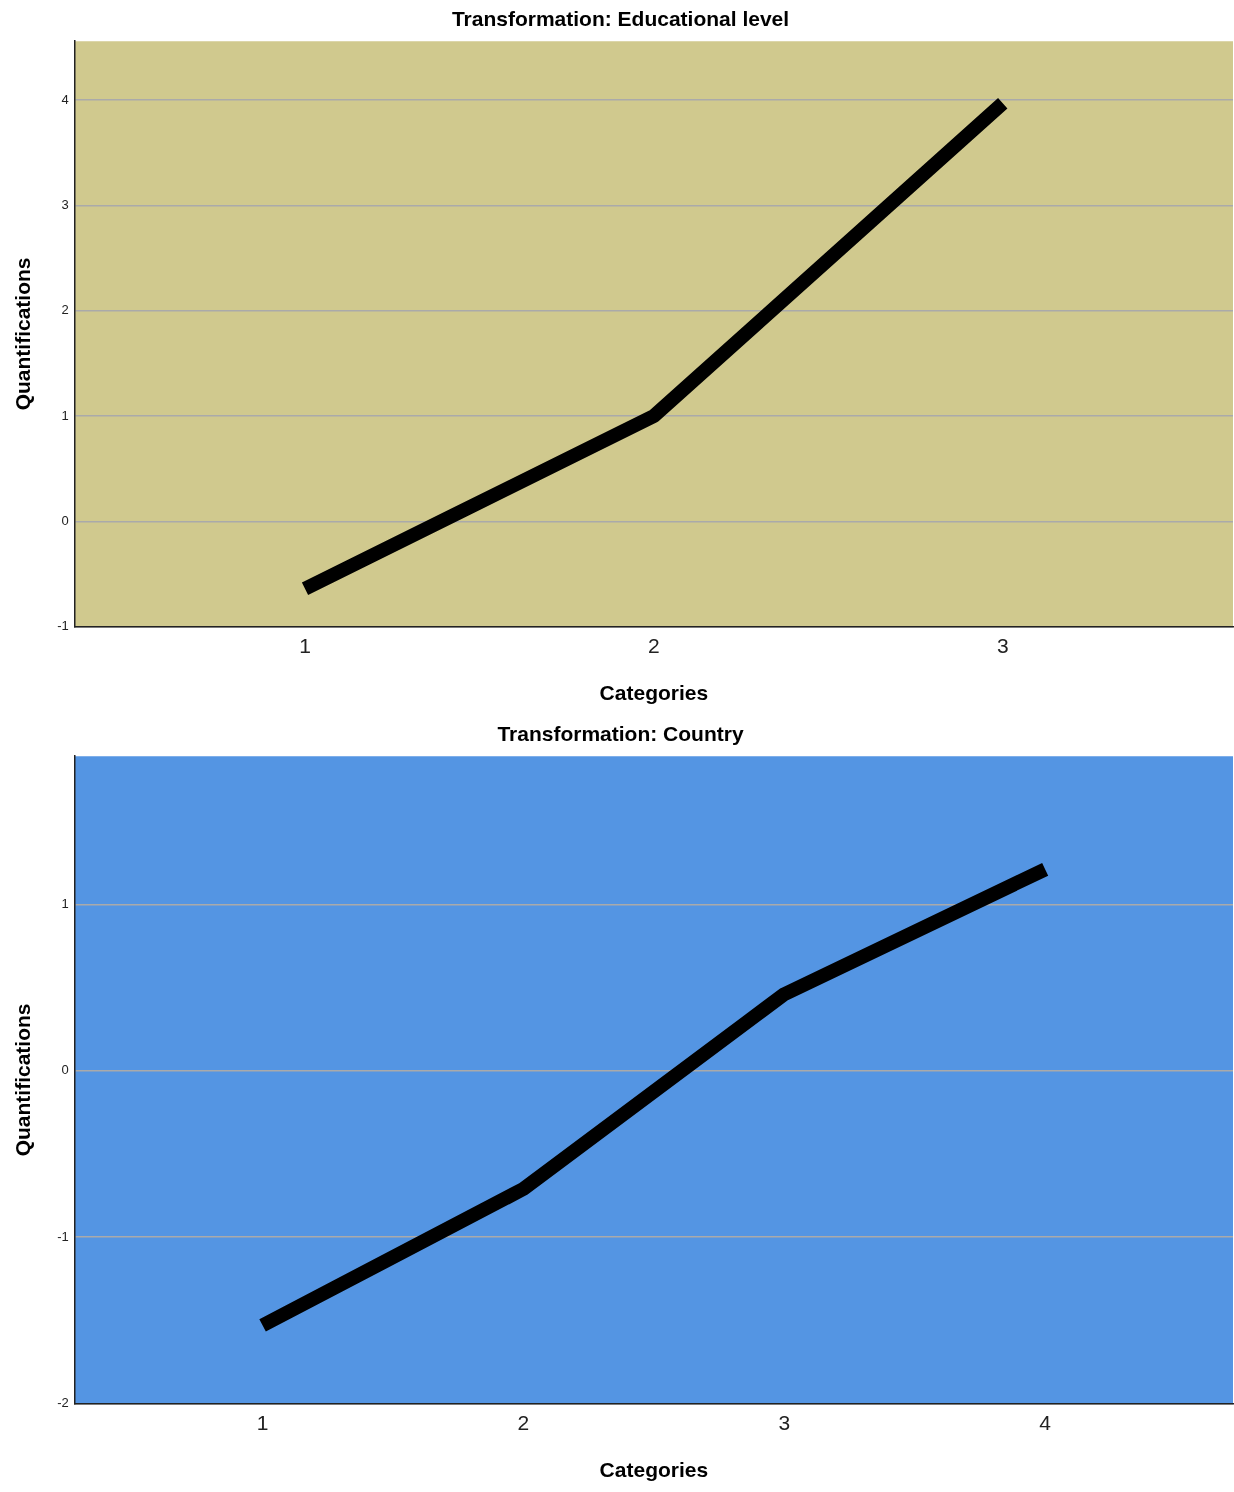 The height and width of the screenshot is (1492, 1234). I want to click on y-tick-label: -2, so click(63, 1403).